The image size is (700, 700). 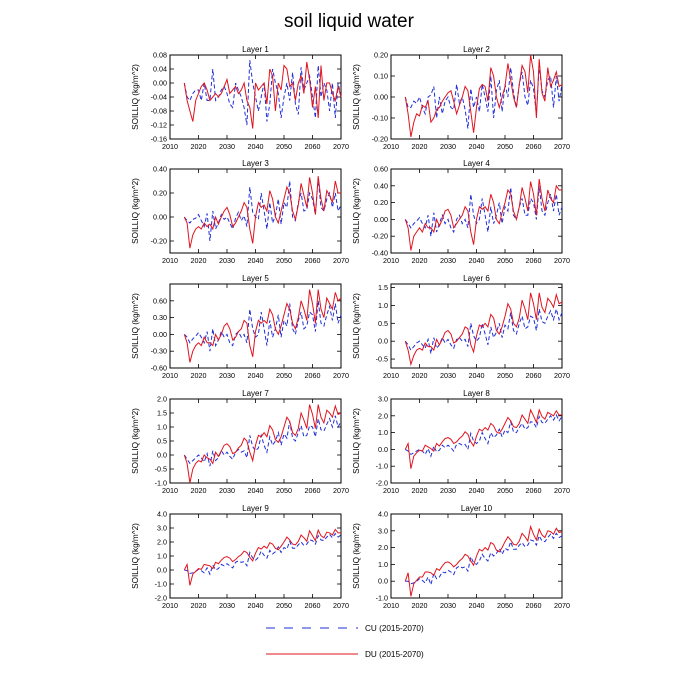 What do you see at coordinates (476, 393) in the screenshot?
I see `panel-title: Layer 8` at bounding box center [476, 393].